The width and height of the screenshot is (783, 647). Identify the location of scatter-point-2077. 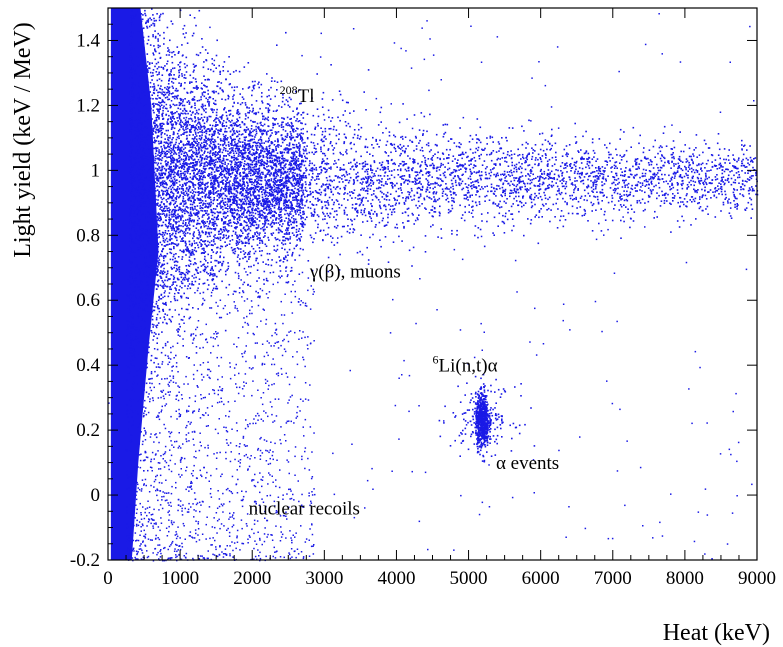
(494, 217).